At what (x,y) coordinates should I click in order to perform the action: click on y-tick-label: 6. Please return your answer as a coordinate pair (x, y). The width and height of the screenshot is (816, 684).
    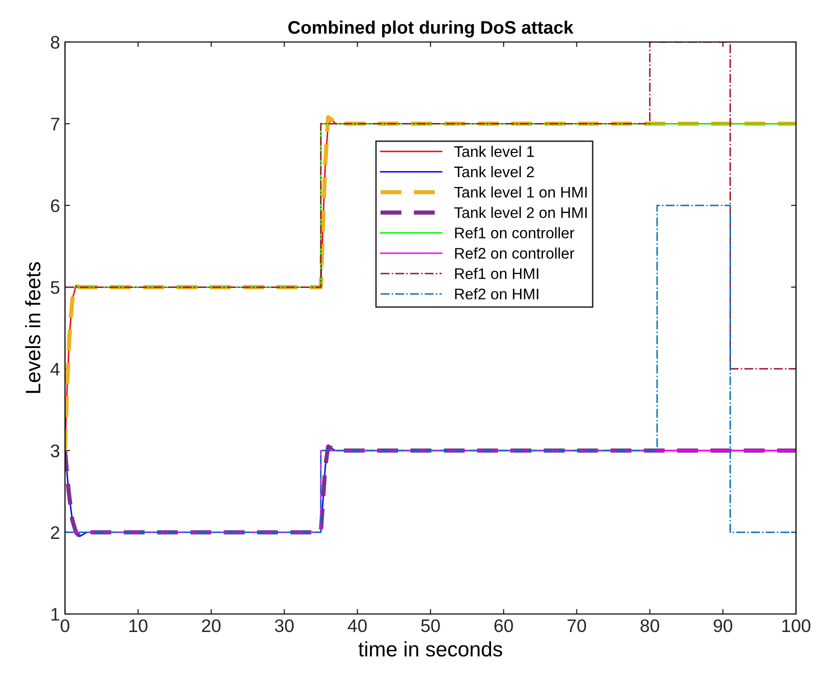
    Looking at the image, I should click on (55, 205).